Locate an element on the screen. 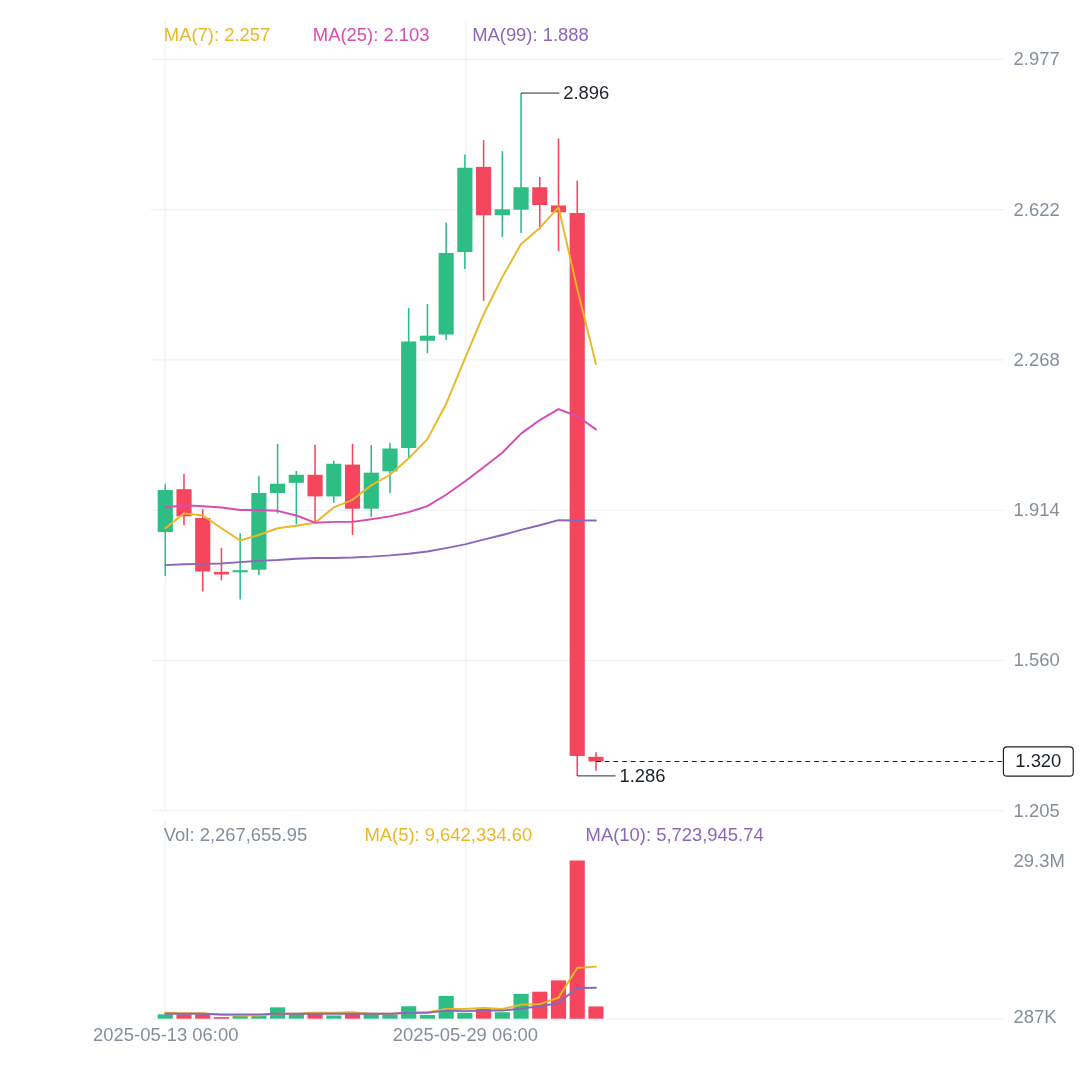 This screenshot has width=1080, height=1080. ref-line-label: 1.320 is located at coordinates (1038, 761).